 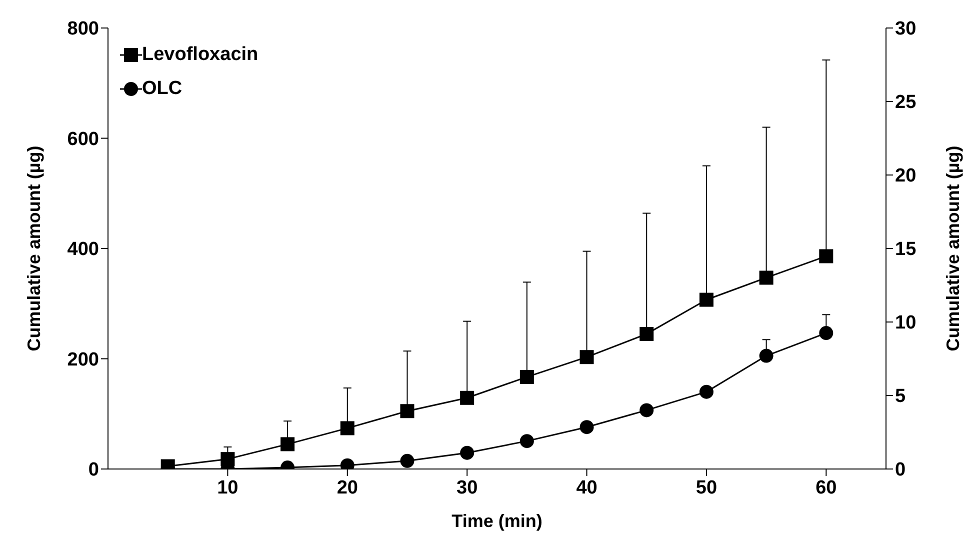 I want to click on x-tick-label: 20, so click(x=347, y=487).